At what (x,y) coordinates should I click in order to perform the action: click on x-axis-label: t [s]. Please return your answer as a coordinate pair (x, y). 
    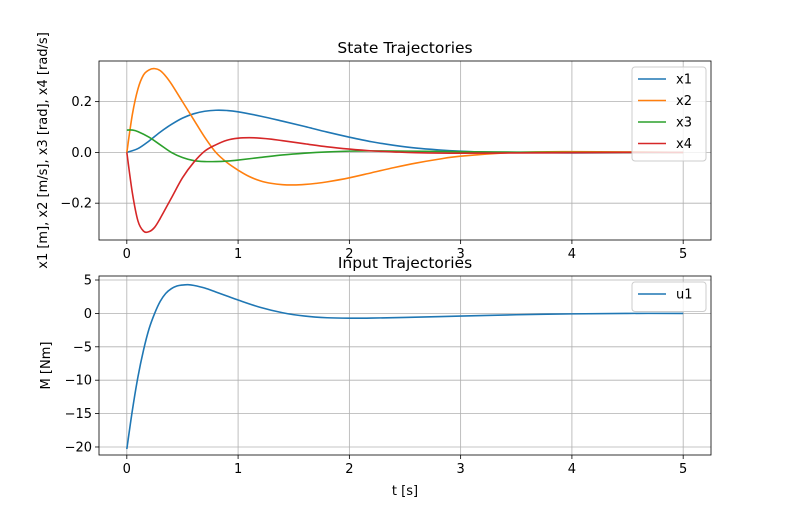
    Looking at the image, I should click on (405, 491).